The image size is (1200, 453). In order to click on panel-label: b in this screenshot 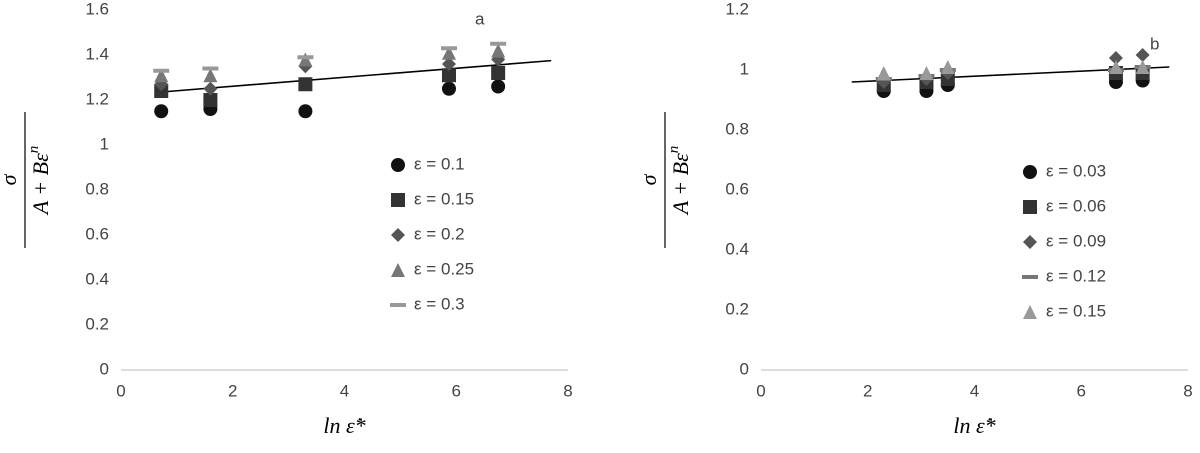, I will do `click(1154, 43)`.